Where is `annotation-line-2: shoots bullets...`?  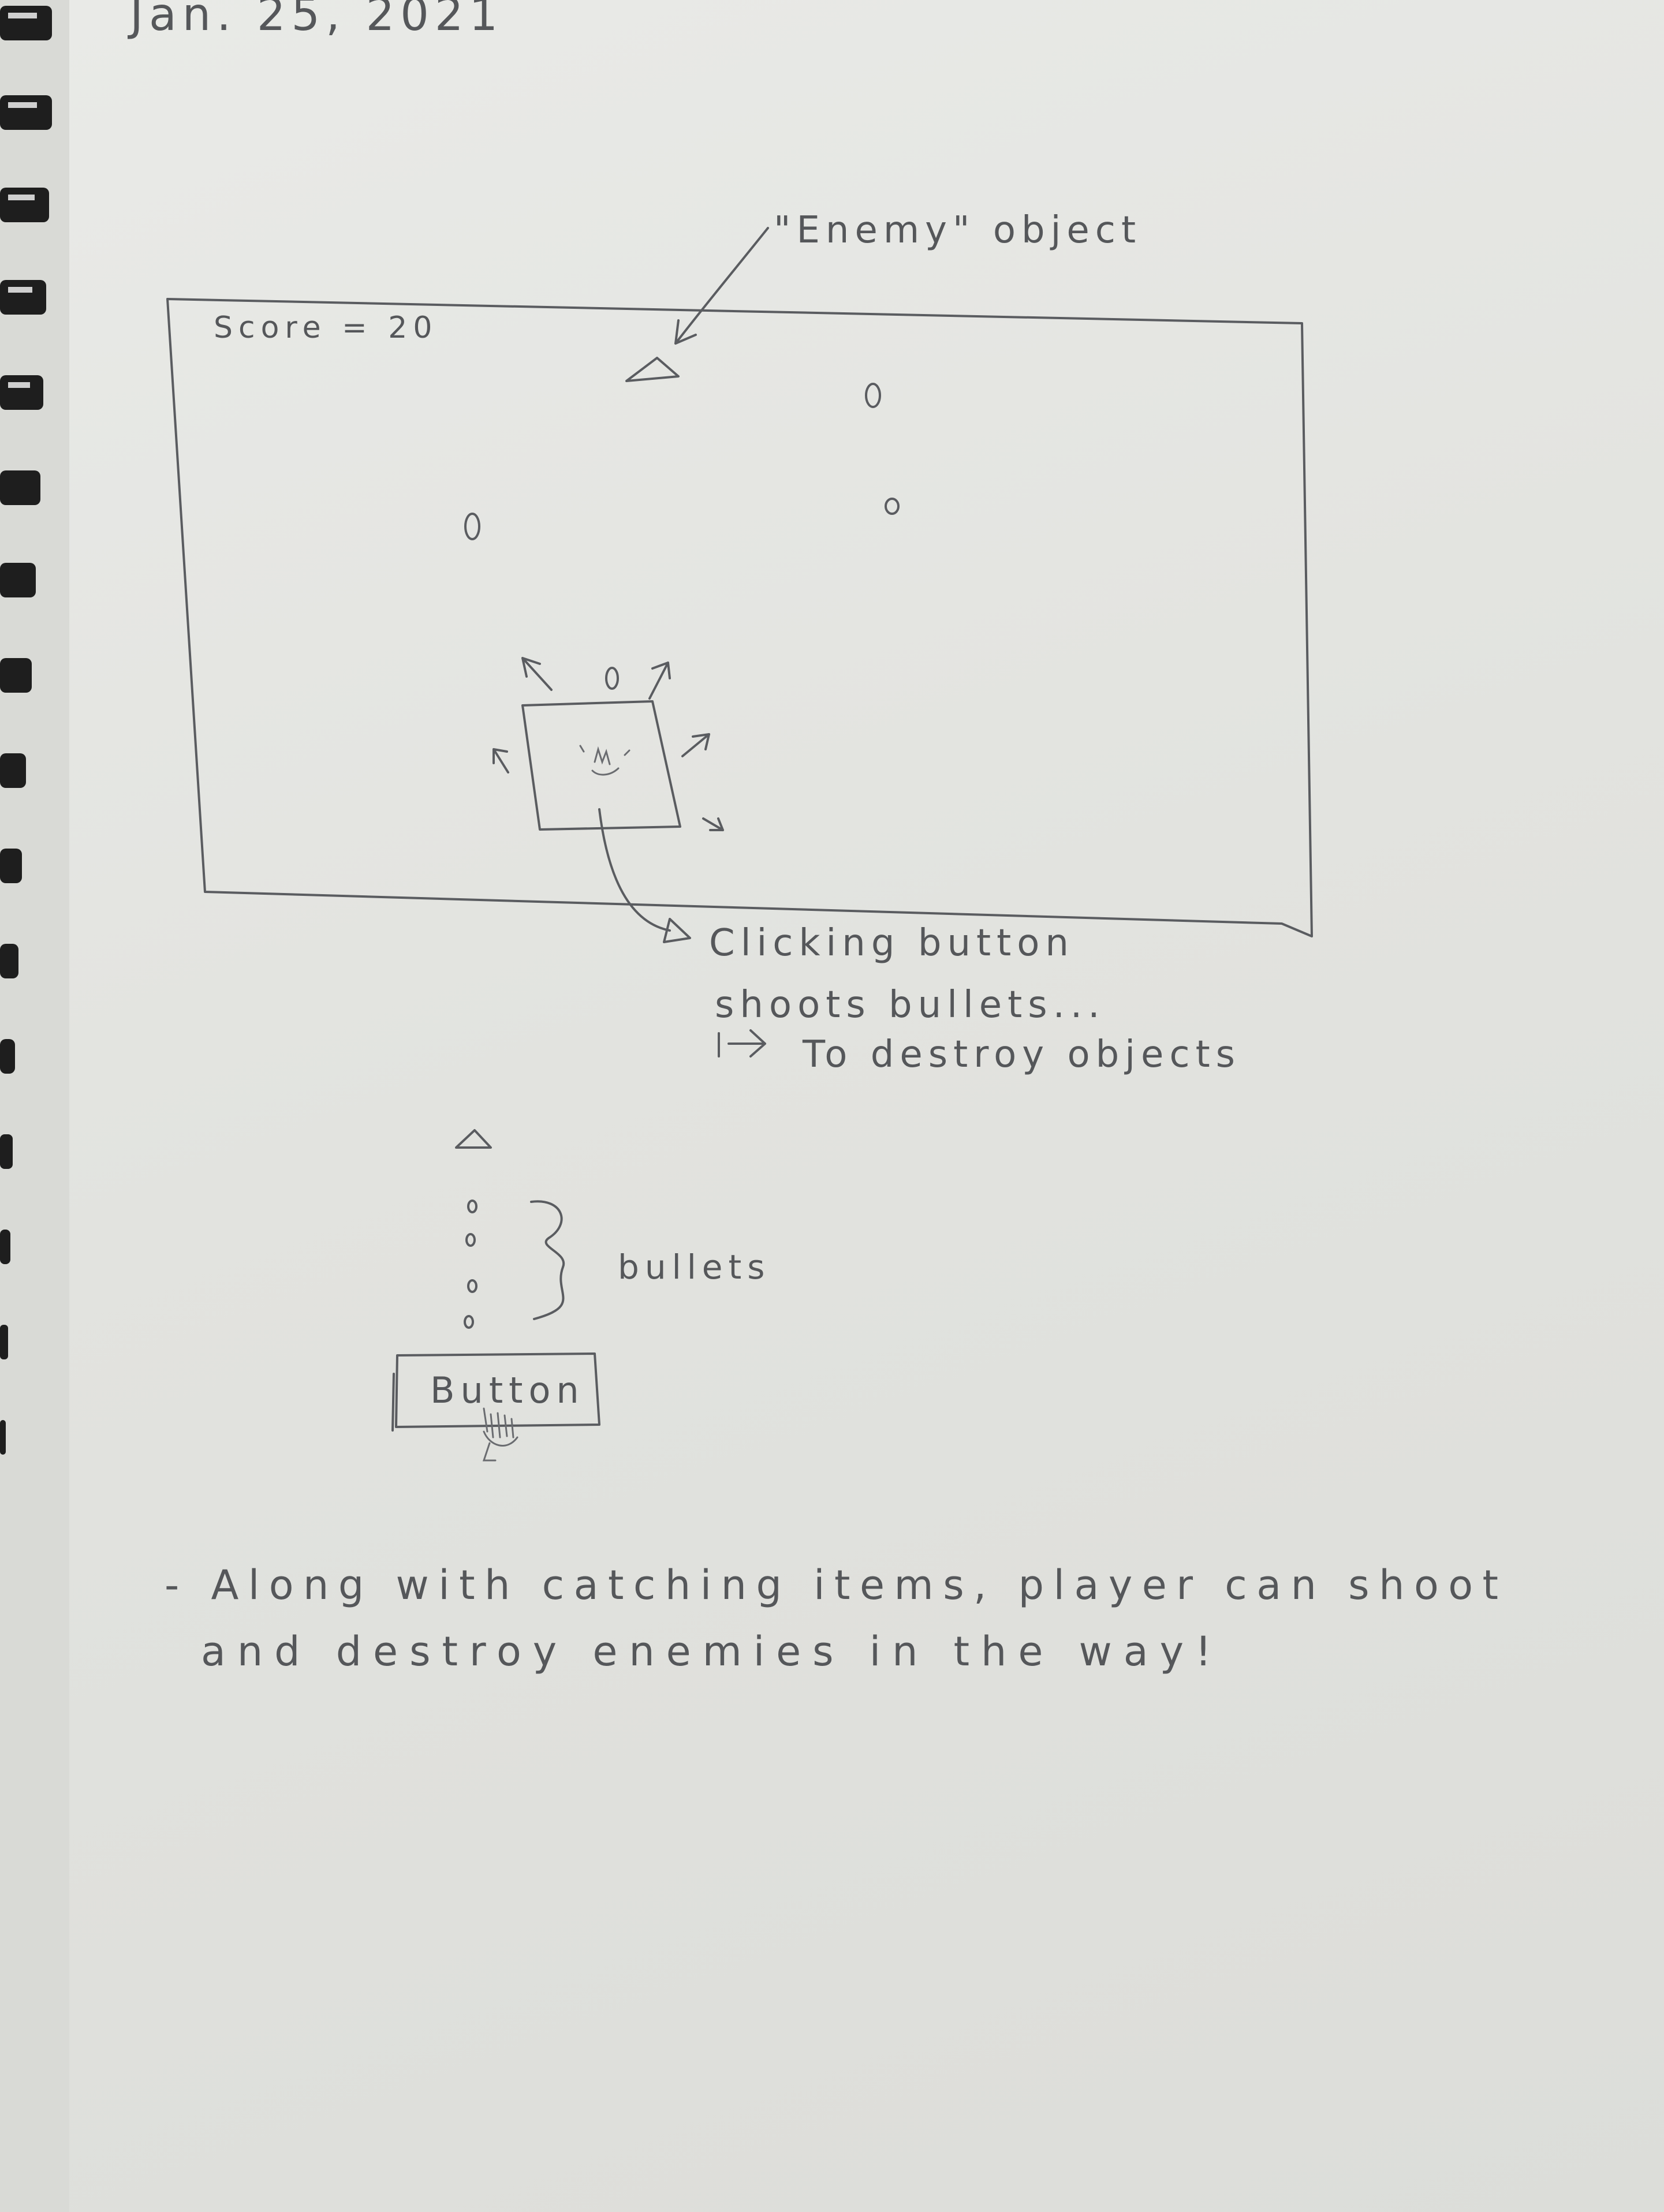
annotation-line-2: shoots bullets... is located at coordinates (911, 1005).